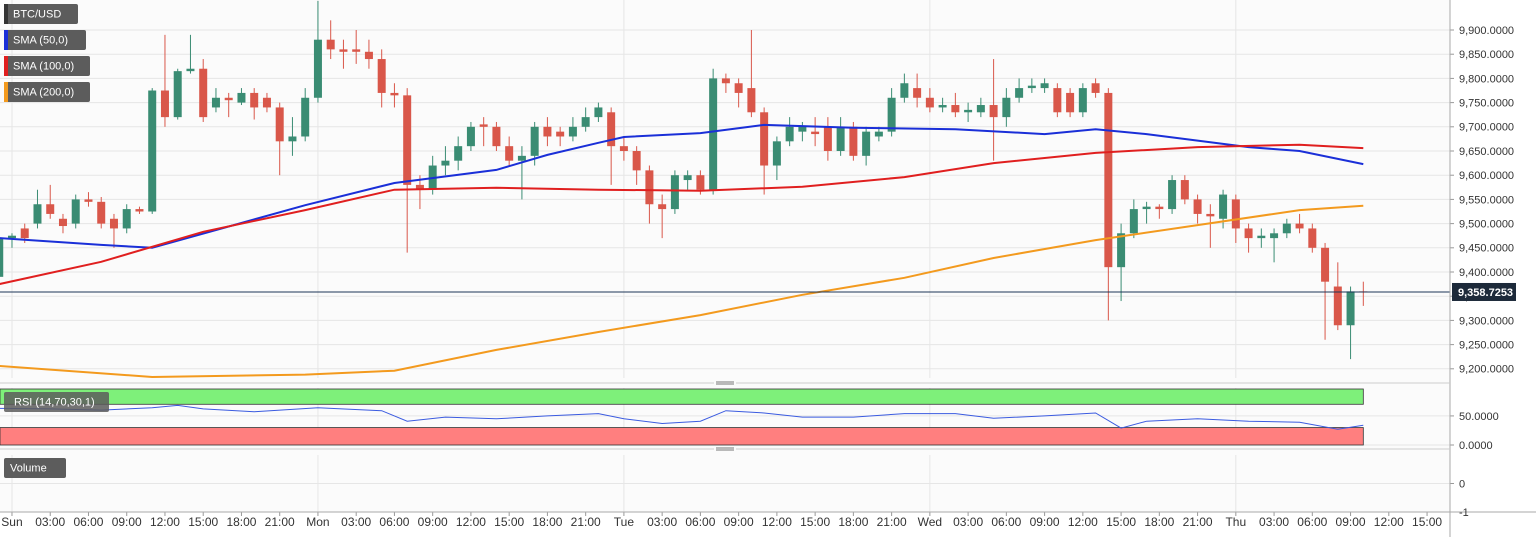  I want to click on y-tick-label: 9,200.0000, so click(1486, 370).